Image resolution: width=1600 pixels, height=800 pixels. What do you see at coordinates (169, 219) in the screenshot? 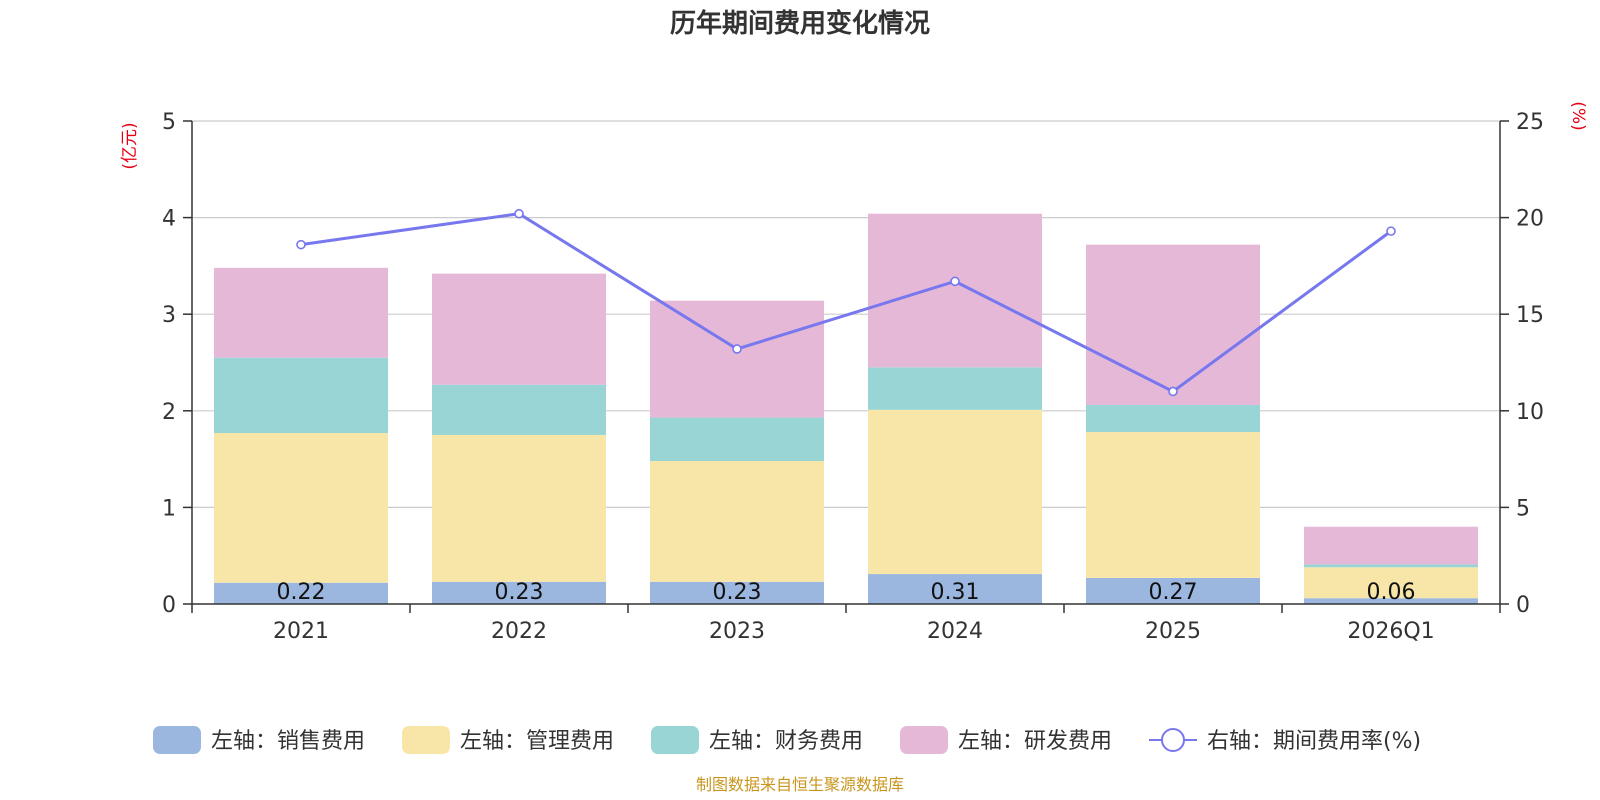
I see `left-axis-tick-label: 4` at bounding box center [169, 219].